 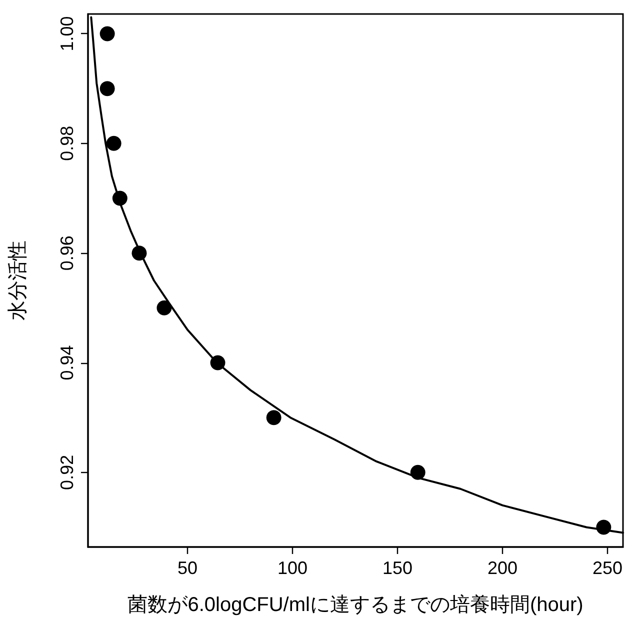 What do you see at coordinates (356, 605) in the screenshot?
I see `x-axis-title: 菌数が6.0logCFU/mlに達するまでの培養時間(hour)` at bounding box center [356, 605].